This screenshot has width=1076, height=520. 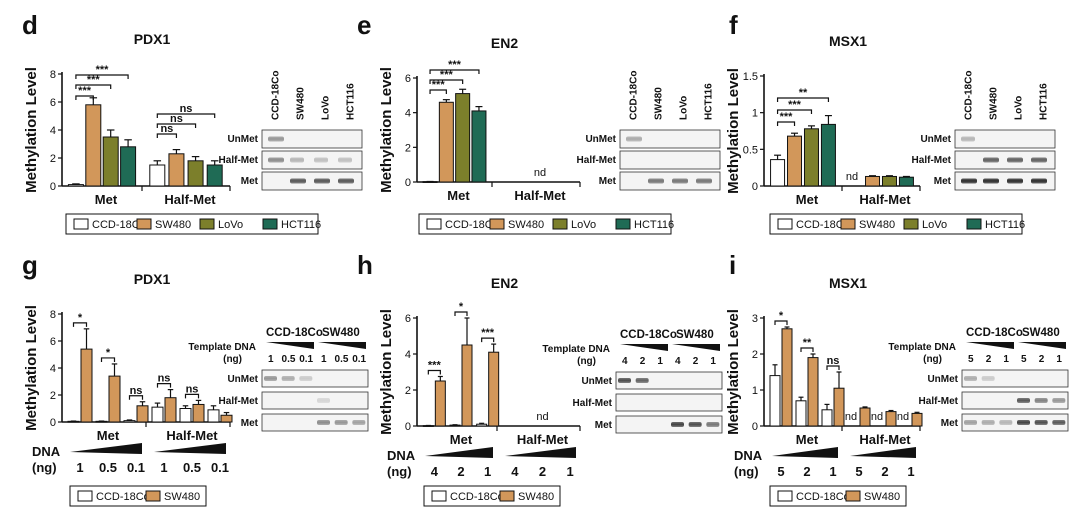 What do you see at coordinates (53, 315) in the screenshot?
I see `y-tick-label: 8` at bounding box center [53, 315].